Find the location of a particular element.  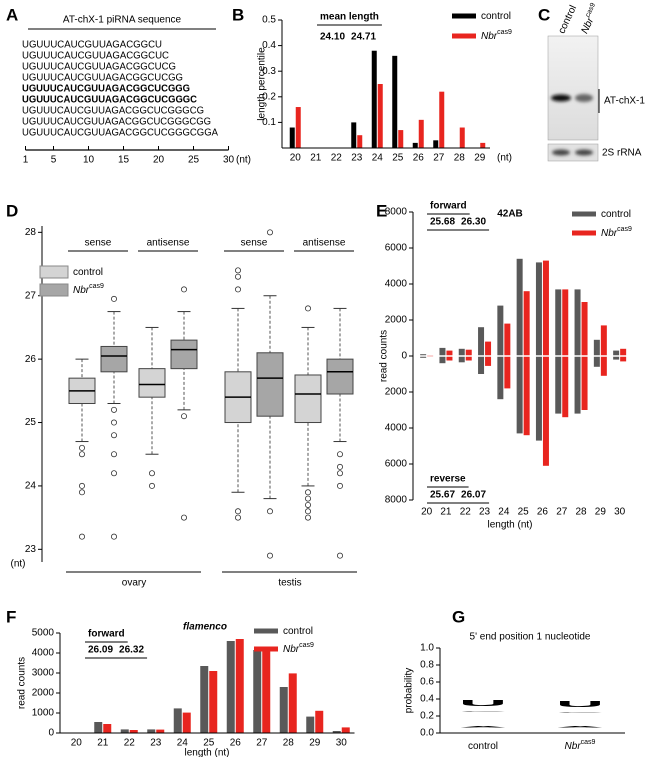

x-tick-label: 20 is located at coordinates (296, 158).